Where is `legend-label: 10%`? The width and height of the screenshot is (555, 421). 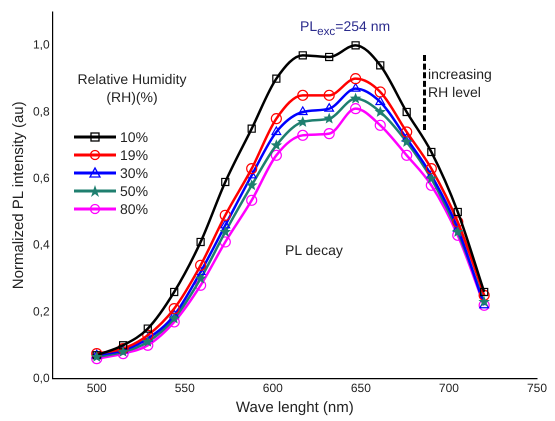 legend-label: 10% is located at coordinates (134, 137).